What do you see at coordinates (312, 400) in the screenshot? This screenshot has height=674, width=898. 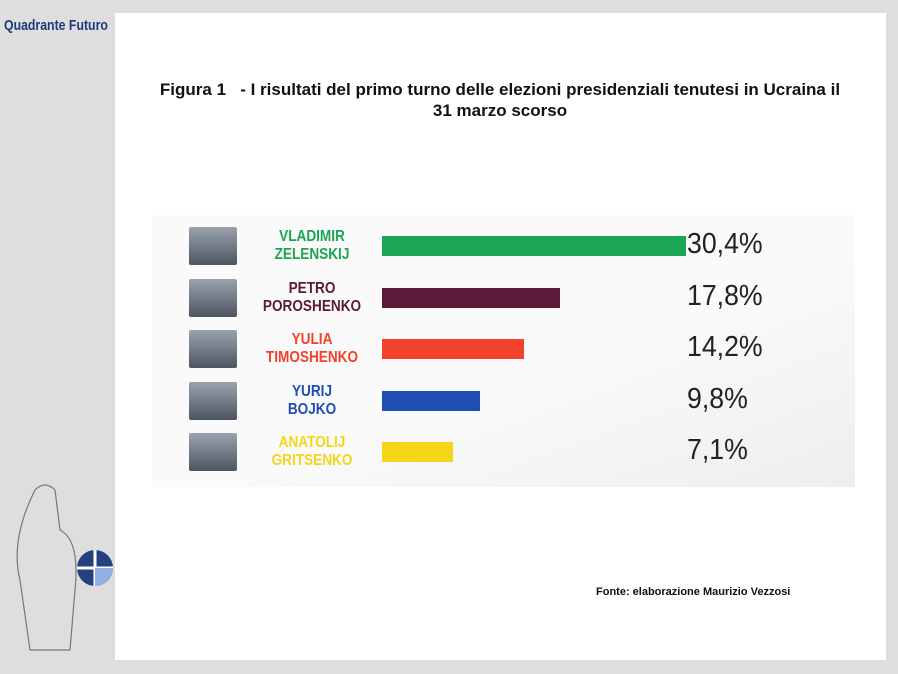 I see `category-label: YURIJ BOJKO` at bounding box center [312, 400].